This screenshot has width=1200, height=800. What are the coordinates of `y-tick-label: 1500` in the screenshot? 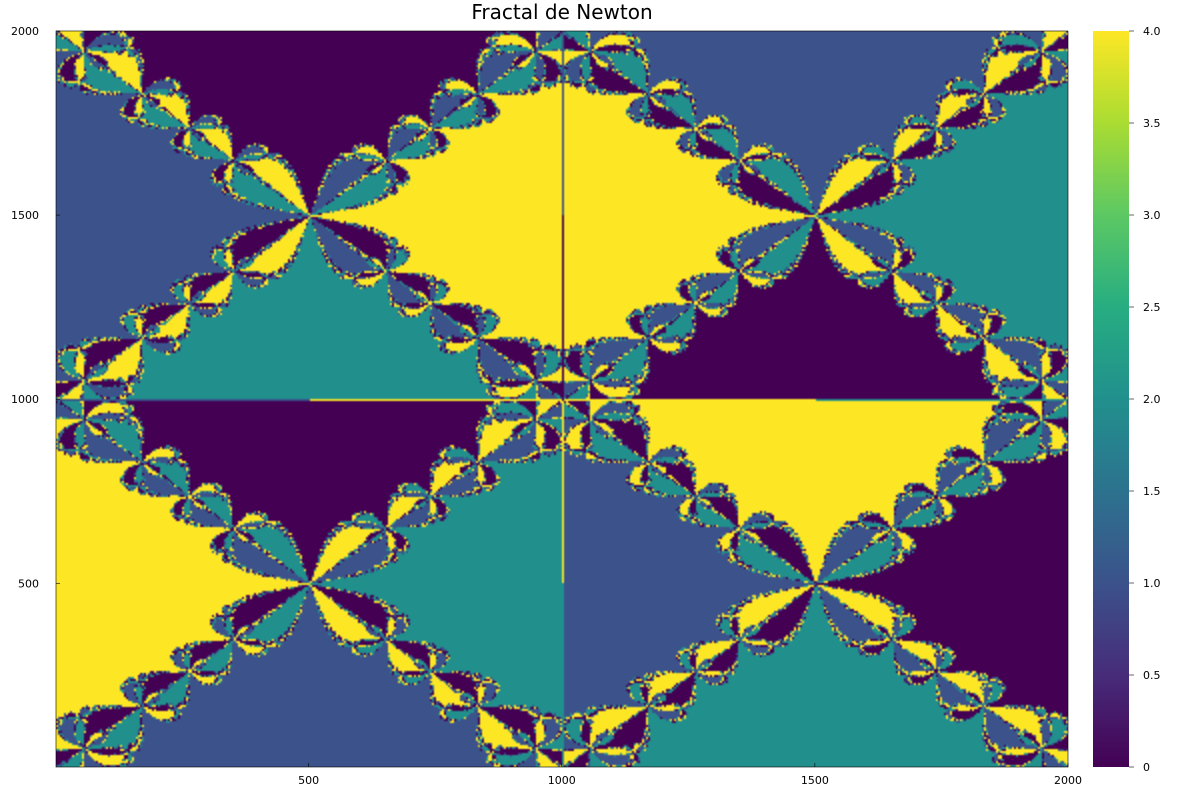 It's located at (25, 215).